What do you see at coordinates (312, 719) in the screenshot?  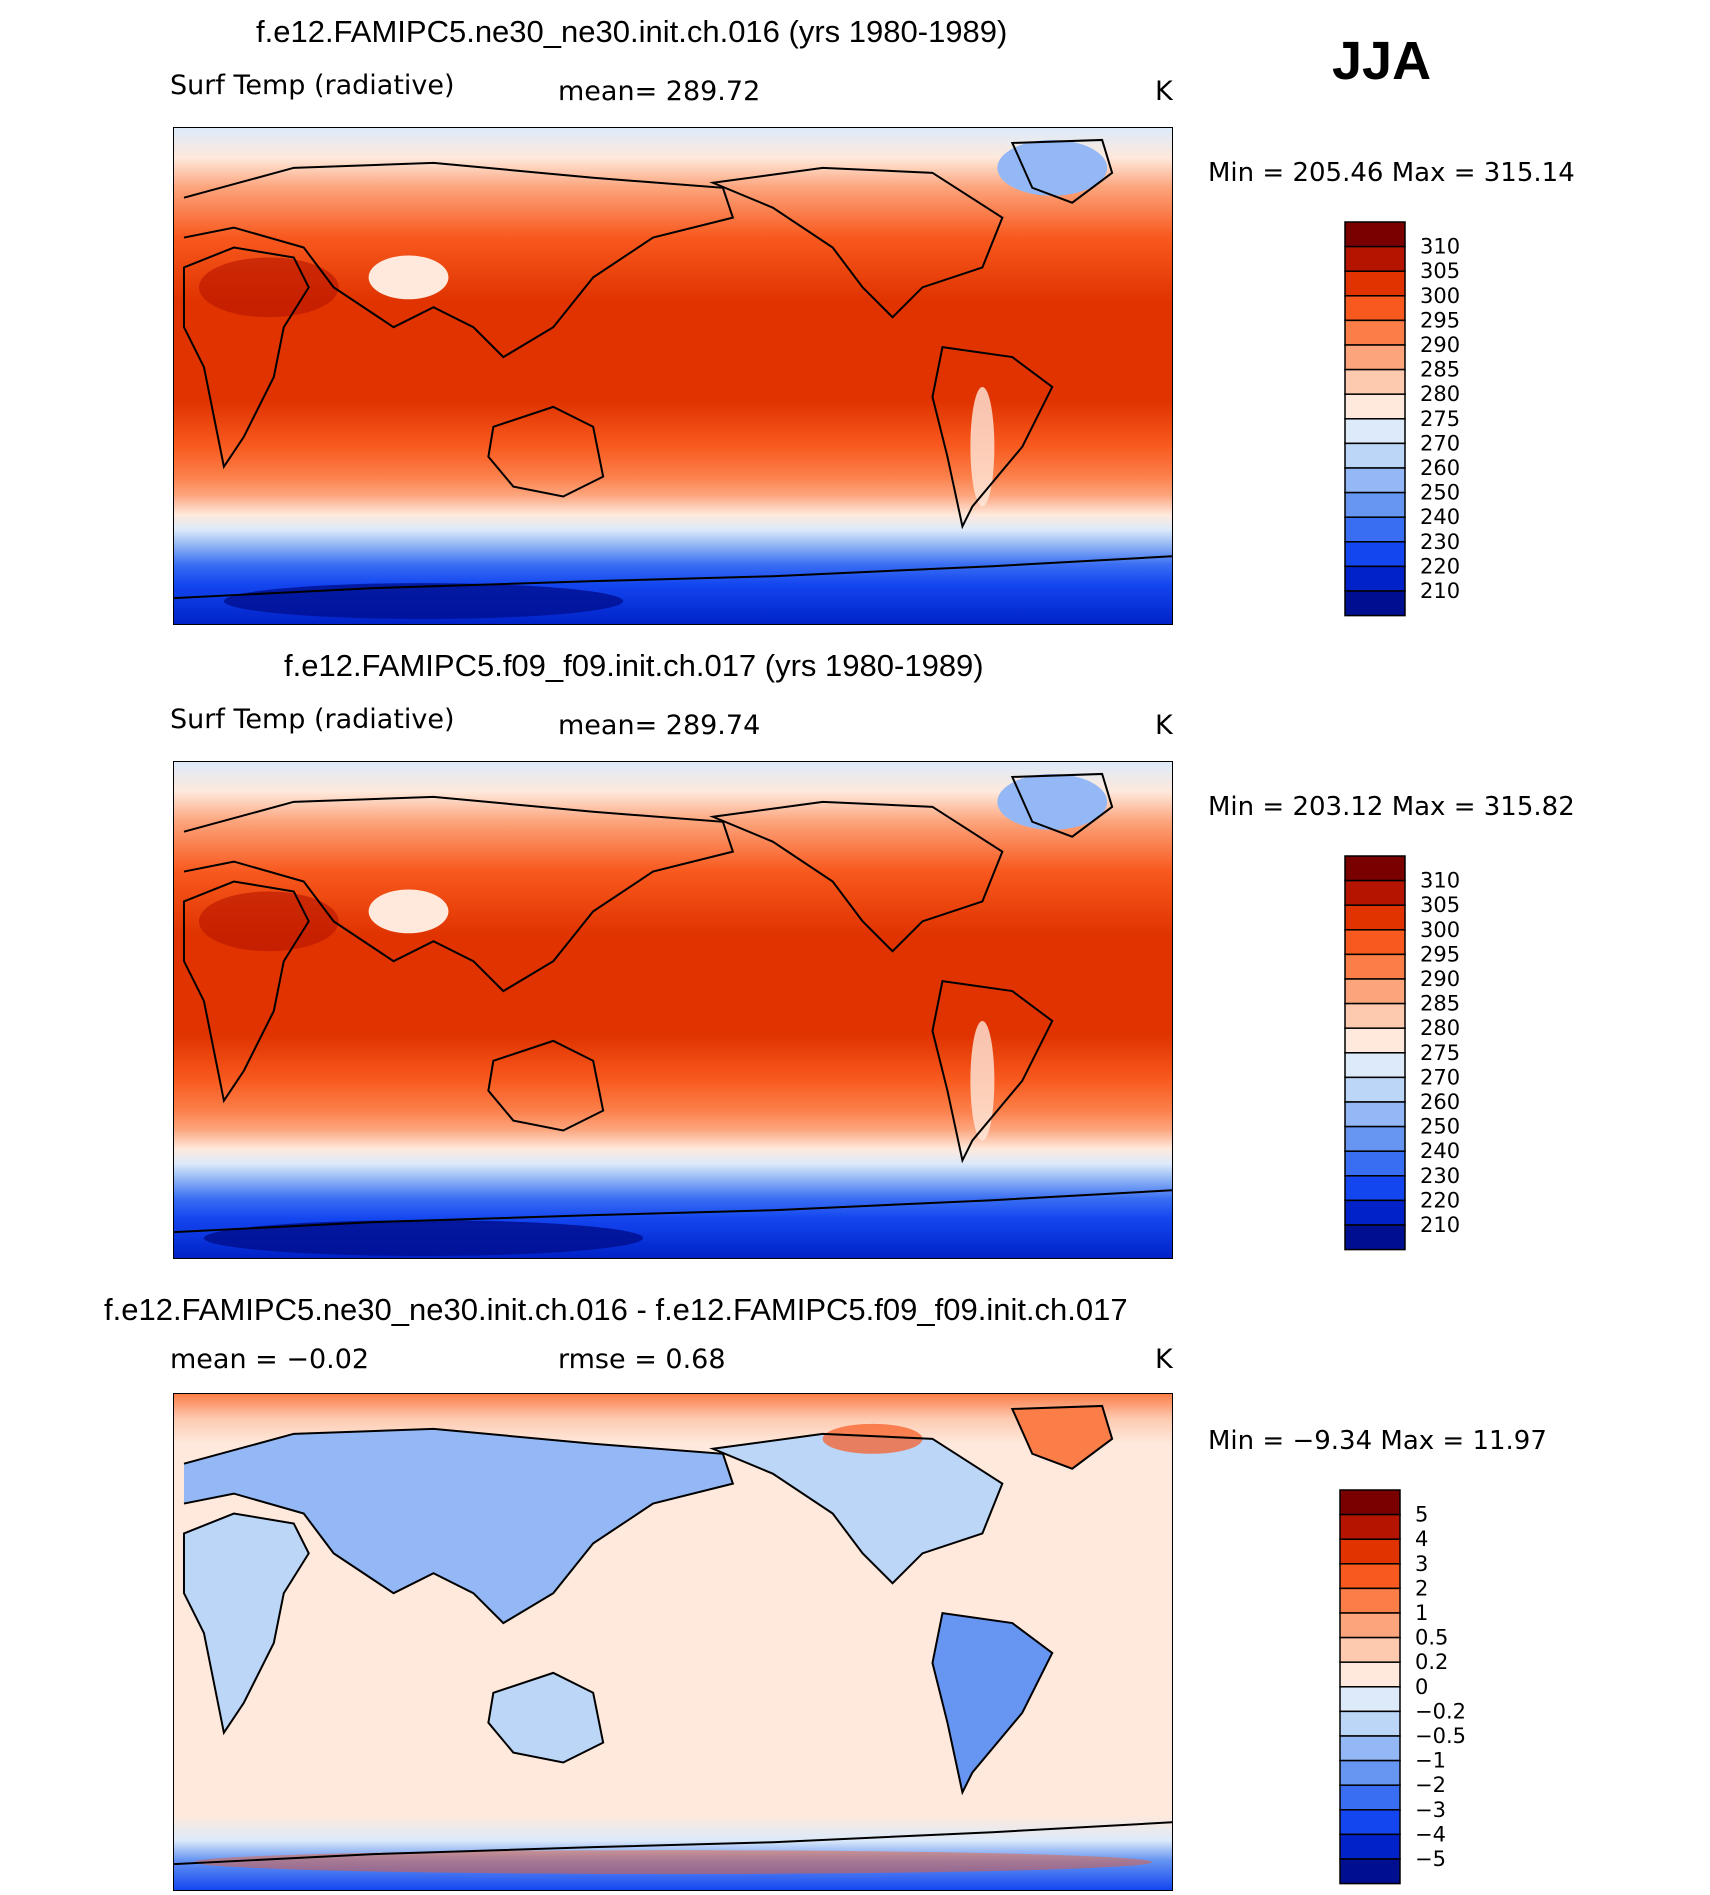 I see `panel-2-variable: Surf Temp (radiative)` at bounding box center [312, 719].